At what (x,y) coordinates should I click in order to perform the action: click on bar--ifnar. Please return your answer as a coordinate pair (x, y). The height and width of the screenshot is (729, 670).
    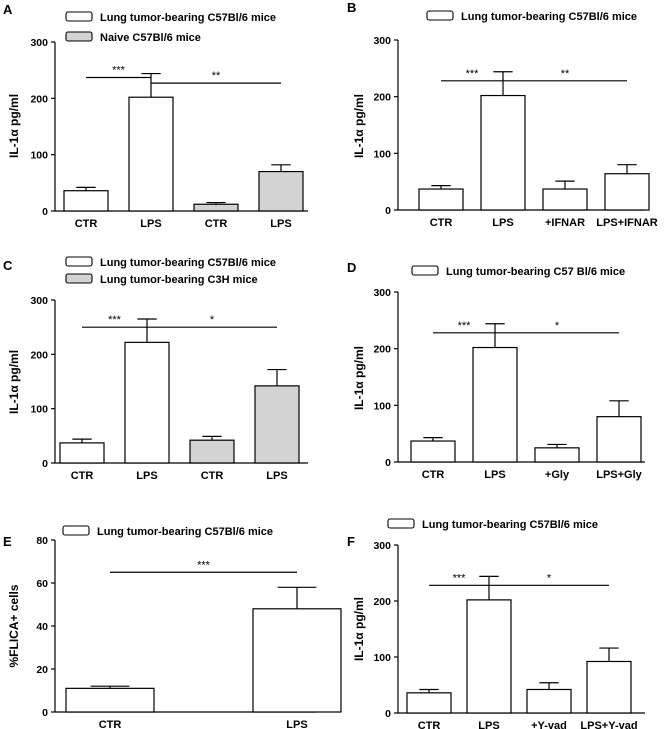
    Looking at the image, I should click on (565, 199).